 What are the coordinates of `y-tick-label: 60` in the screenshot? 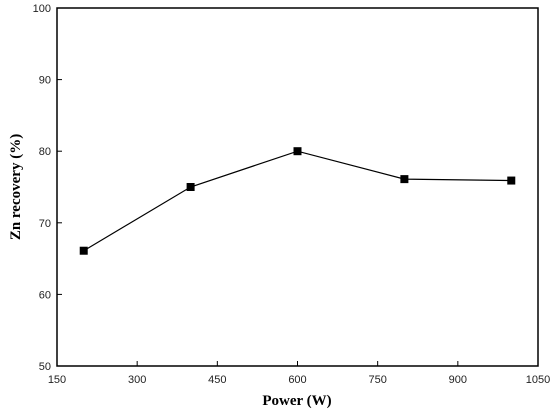 It's located at (45, 295).